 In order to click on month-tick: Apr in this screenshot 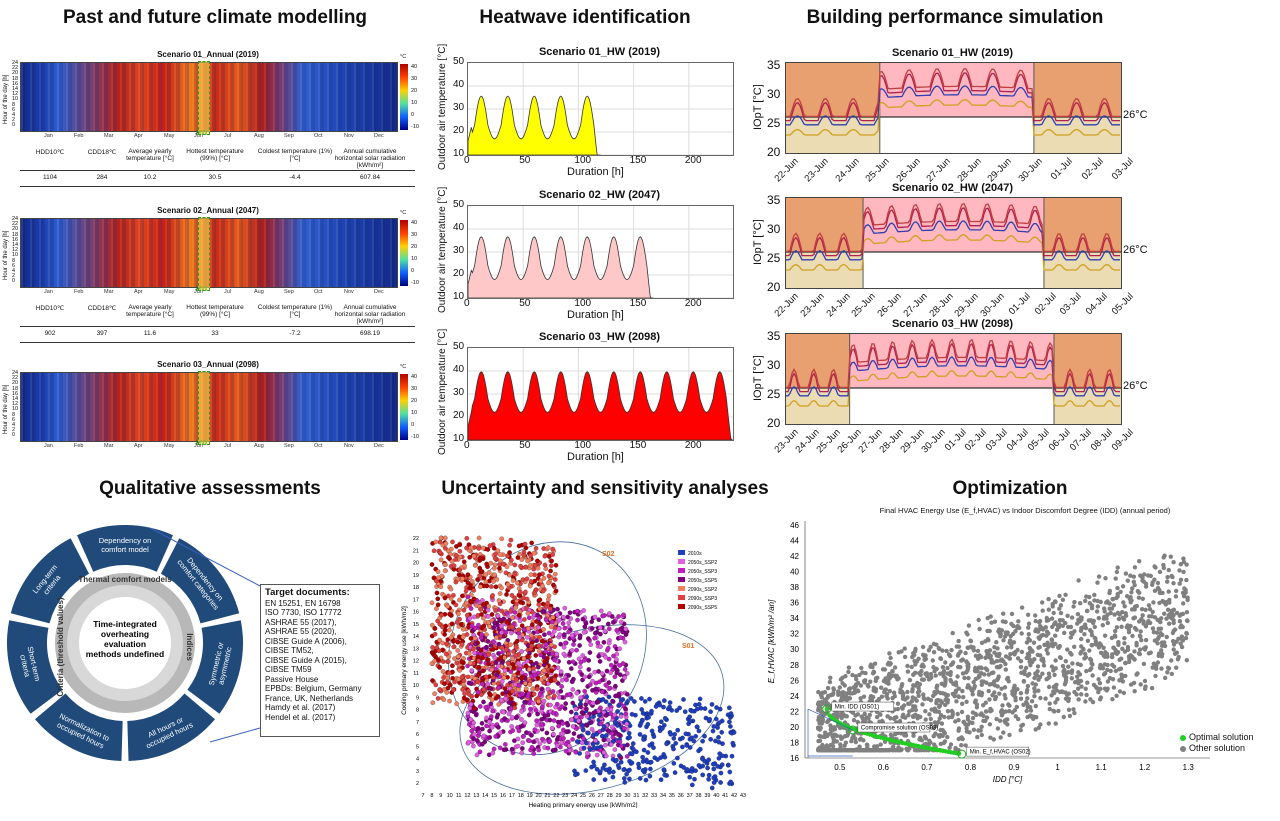, I will do `click(138, 136)`.